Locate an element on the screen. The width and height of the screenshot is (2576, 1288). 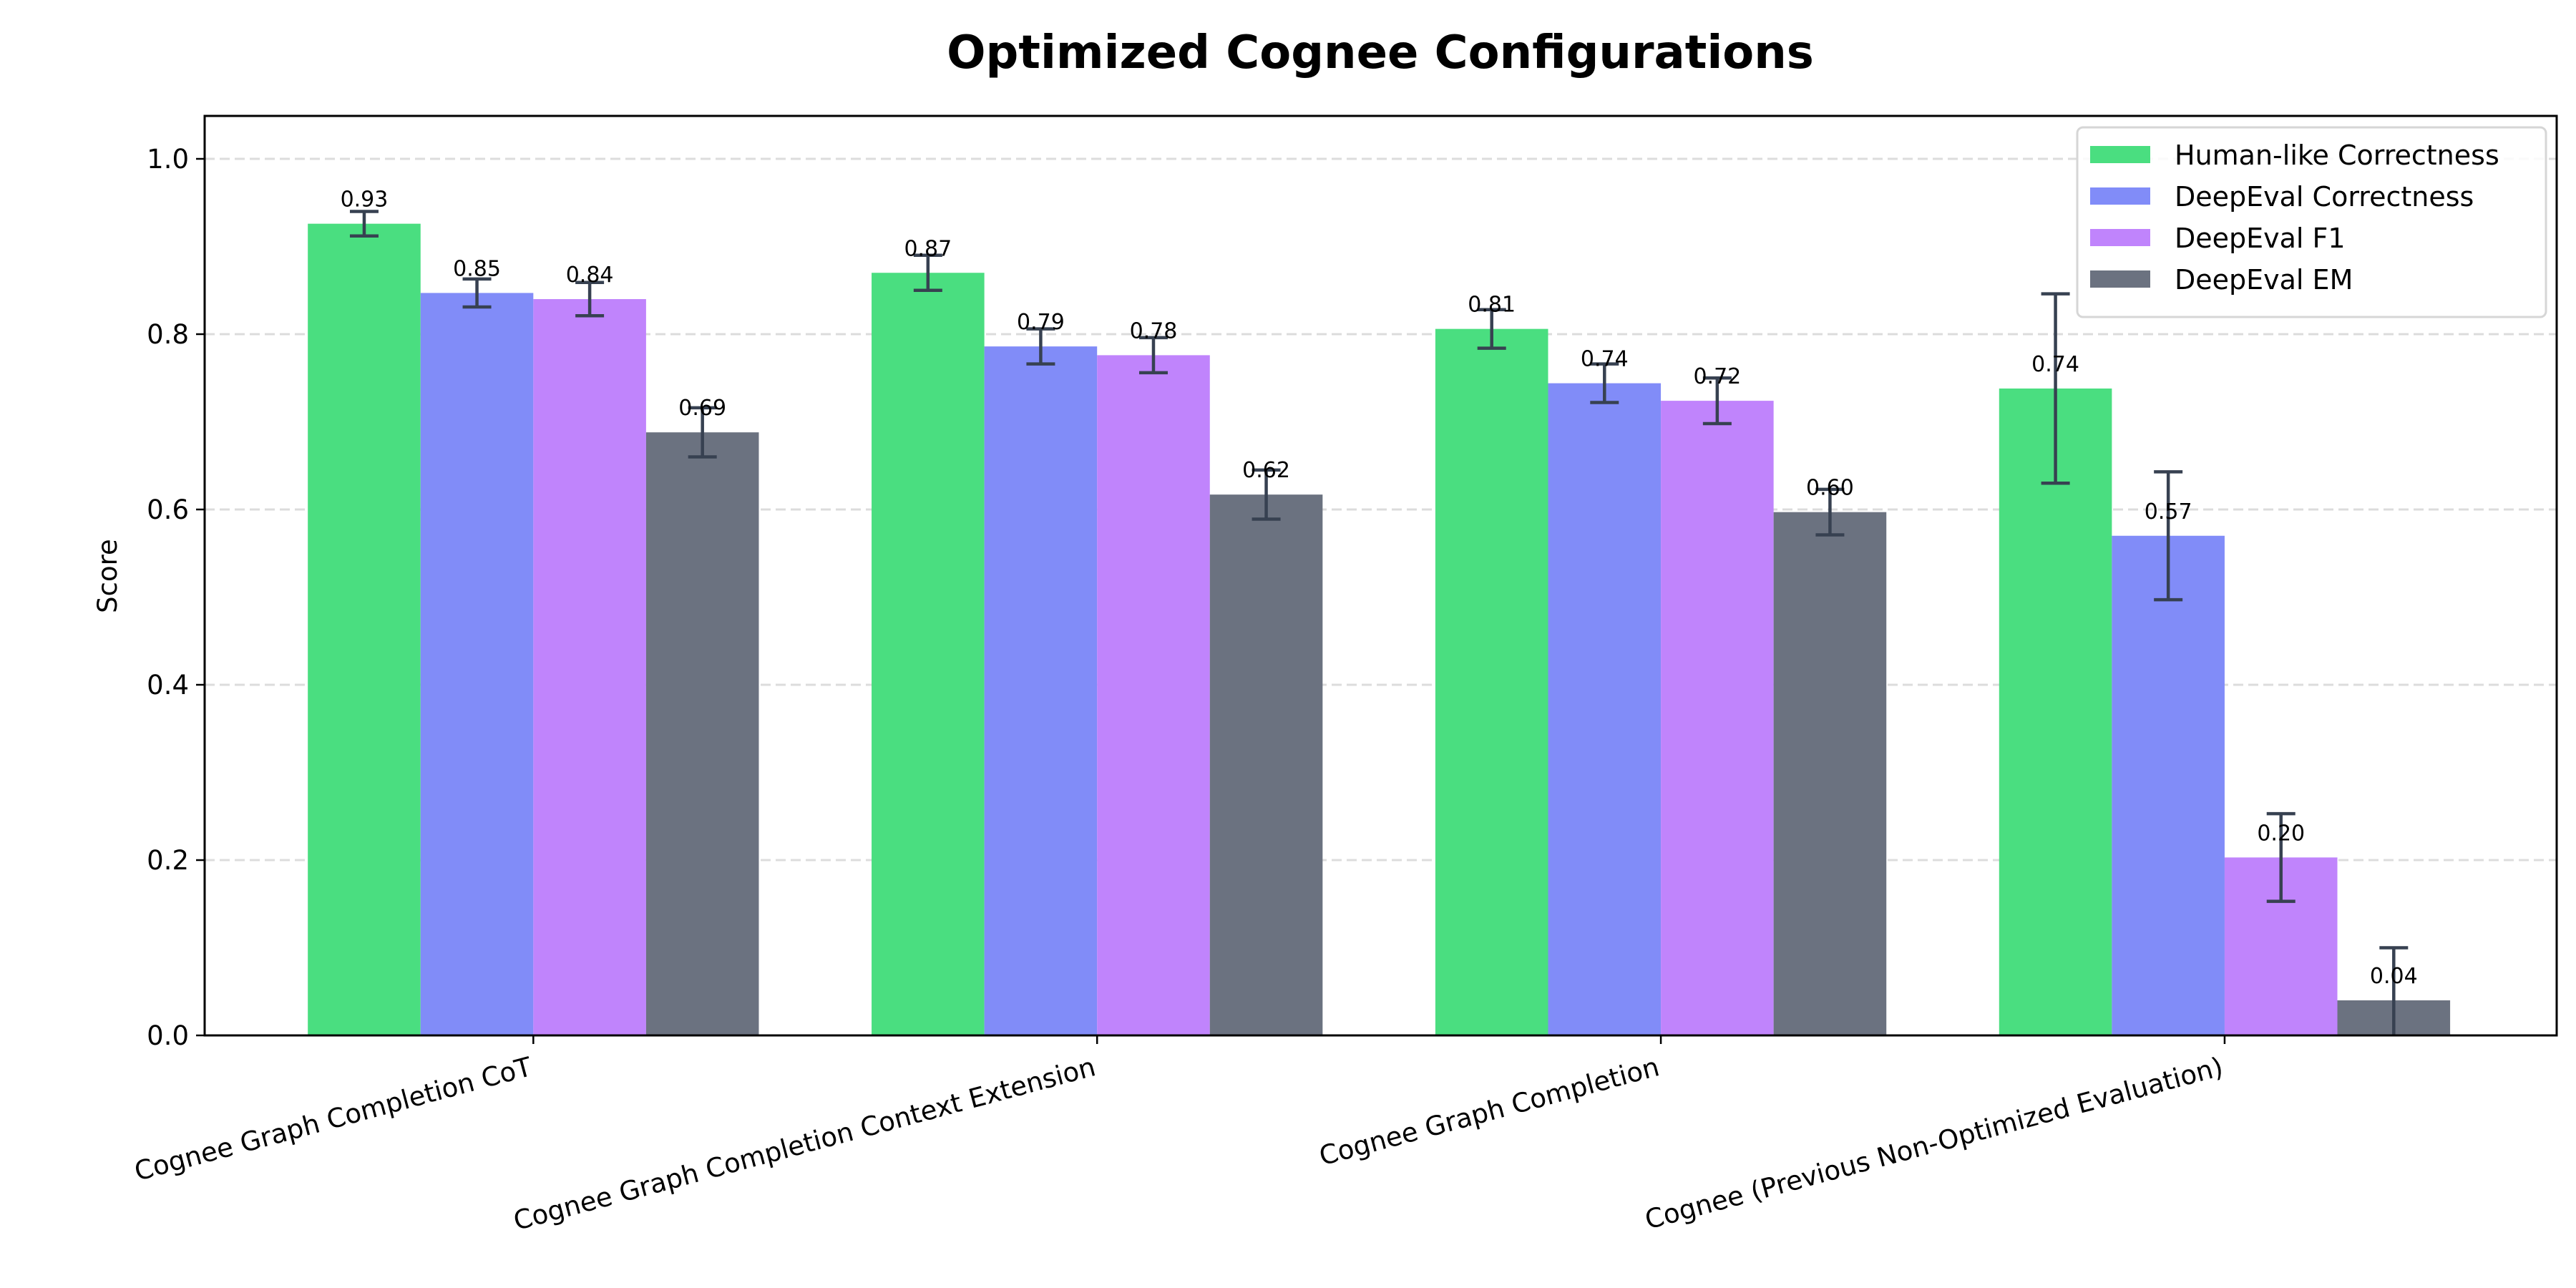
legend-label: DeepEval Correctness is located at coordinates (2324, 197).